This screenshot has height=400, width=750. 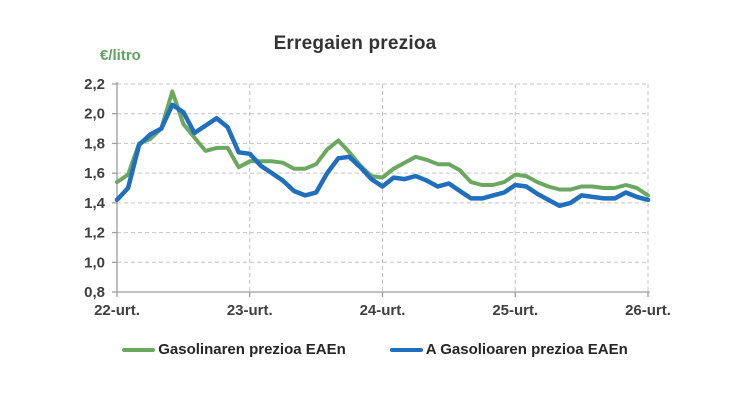 What do you see at coordinates (120, 55) in the screenshot?
I see `y-axis-unit-label: €/litro` at bounding box center [120, 55].